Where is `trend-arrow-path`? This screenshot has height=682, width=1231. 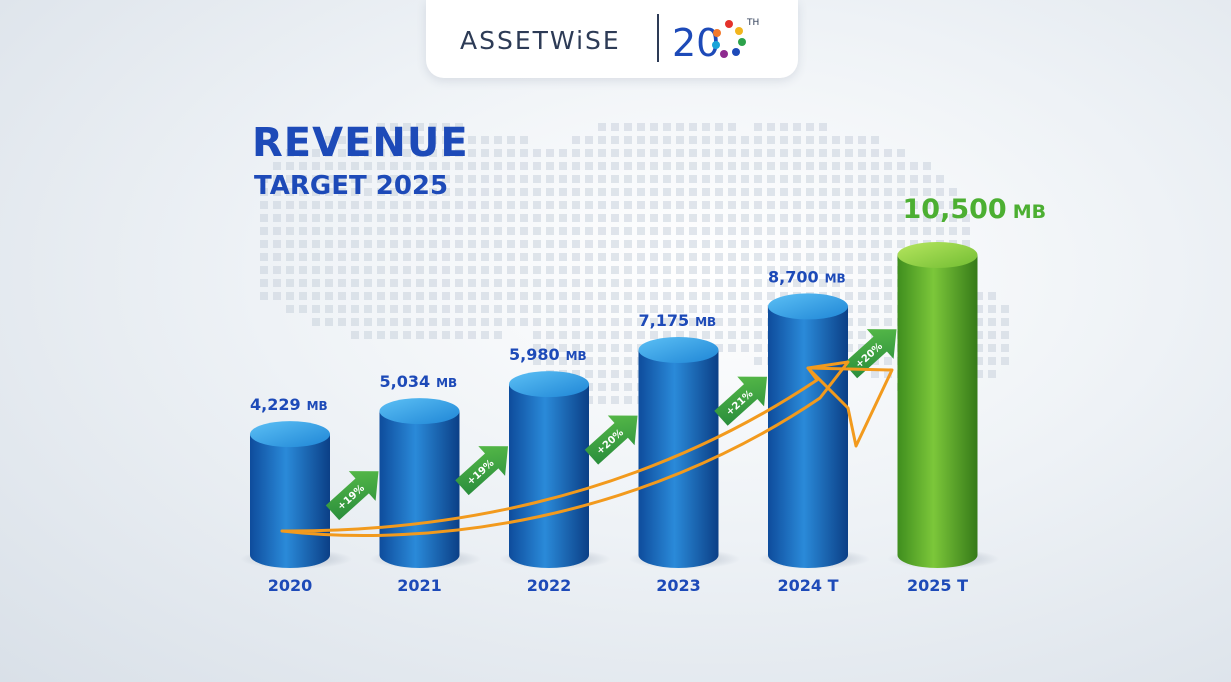
trend-arrow-path is located at coordinates (565, 449).